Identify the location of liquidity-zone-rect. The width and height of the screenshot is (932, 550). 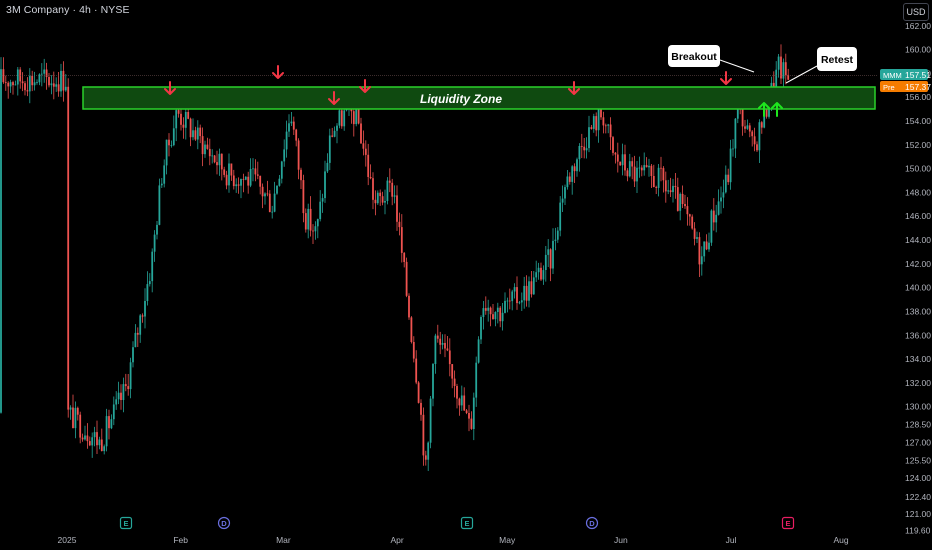
(479, 98).